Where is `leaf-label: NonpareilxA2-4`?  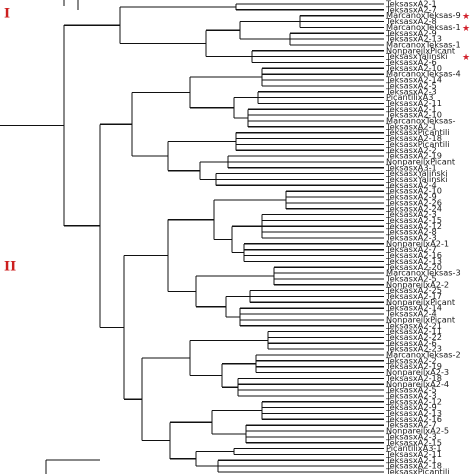
leaf-label: NonpareilxA2-4 is located at coordinates (417, 384).